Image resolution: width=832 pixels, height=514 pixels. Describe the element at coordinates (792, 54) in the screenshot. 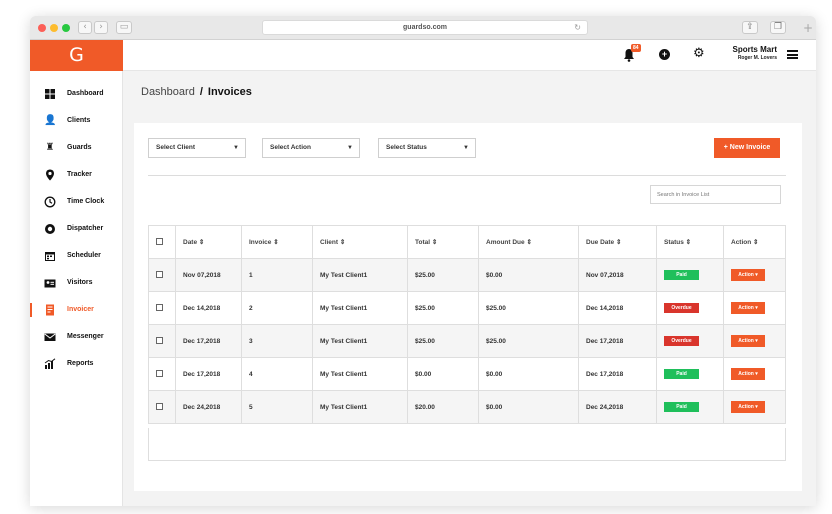

I see `menu-icon` at that location.